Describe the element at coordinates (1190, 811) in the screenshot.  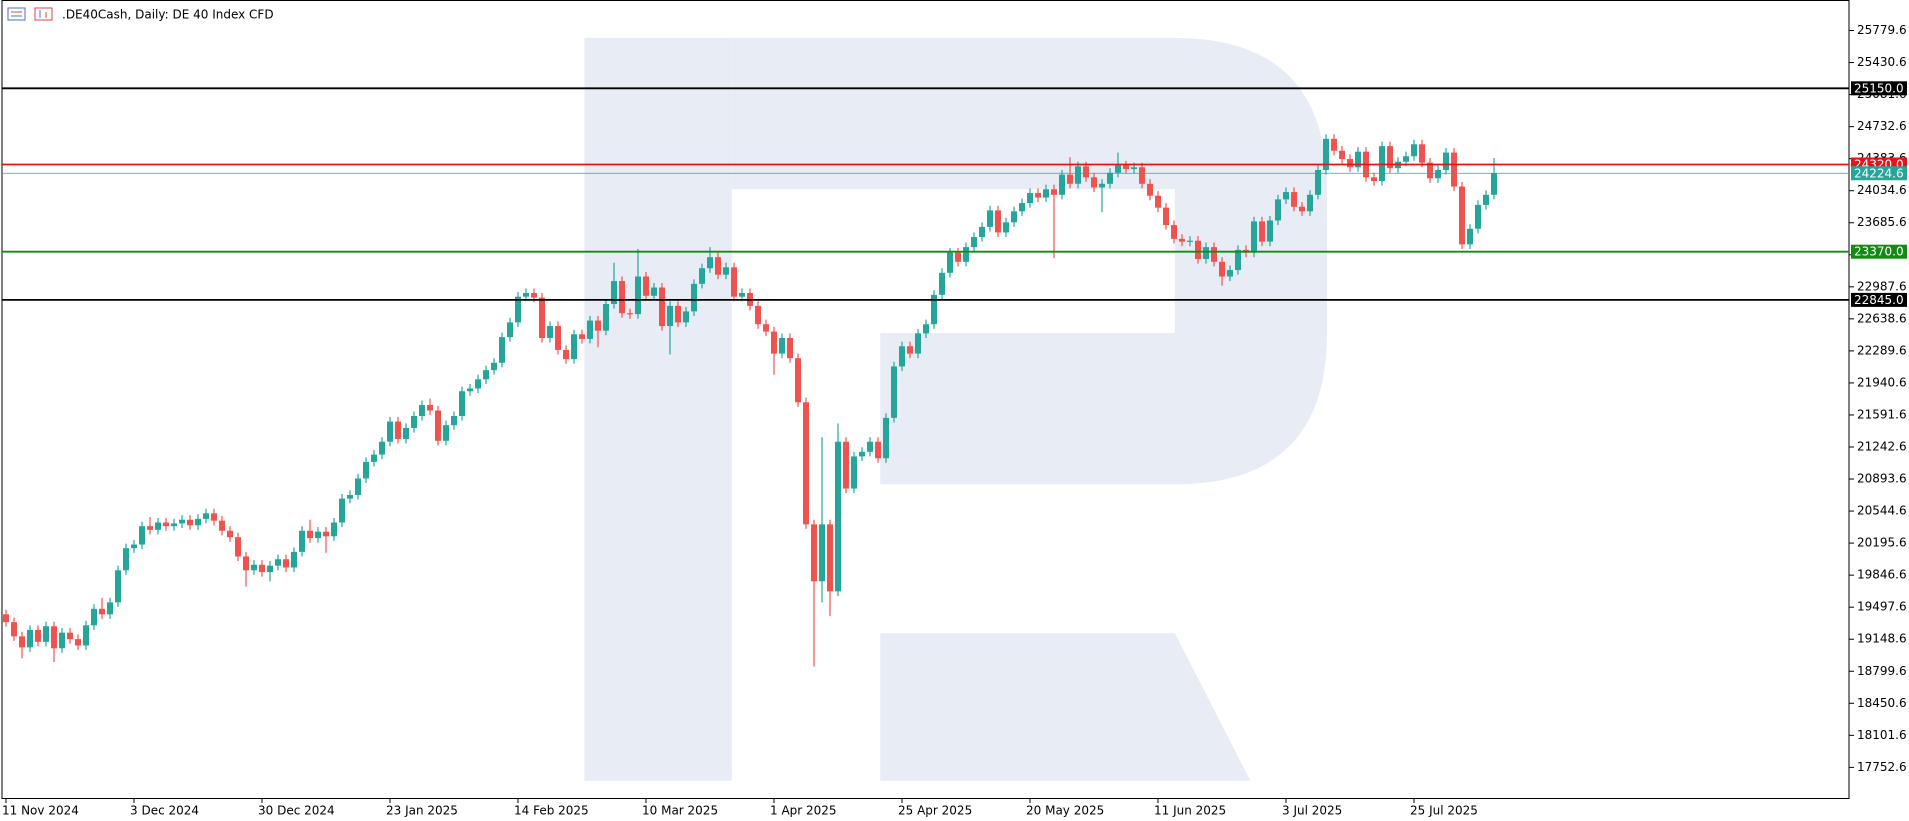
I see `x-tick-label: 11 Jun 2025` at that location.